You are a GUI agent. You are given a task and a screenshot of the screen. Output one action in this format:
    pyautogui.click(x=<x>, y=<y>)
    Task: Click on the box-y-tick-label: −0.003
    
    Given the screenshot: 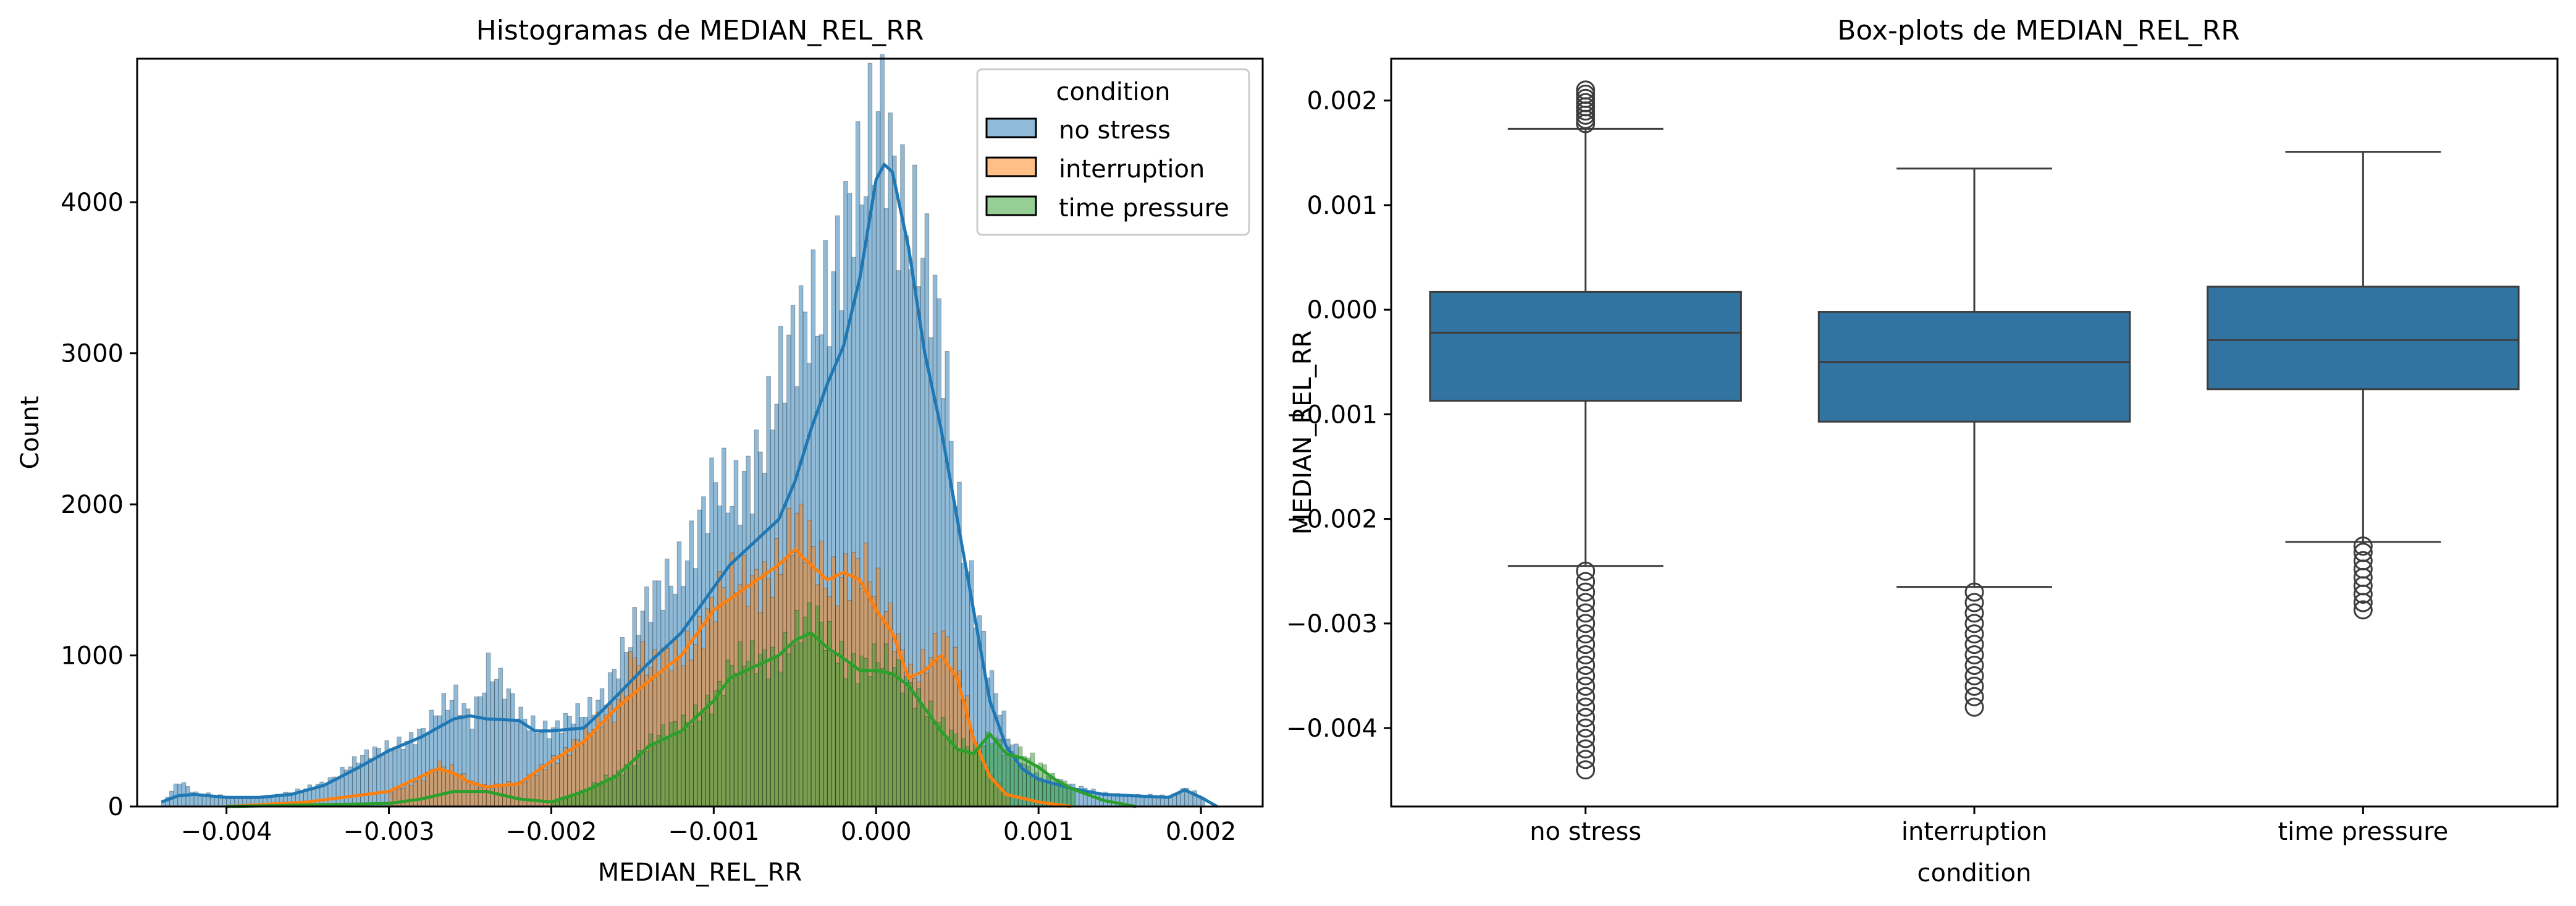 What is the action you would take?
    pyautogui.click(x=1332, y=624)
    